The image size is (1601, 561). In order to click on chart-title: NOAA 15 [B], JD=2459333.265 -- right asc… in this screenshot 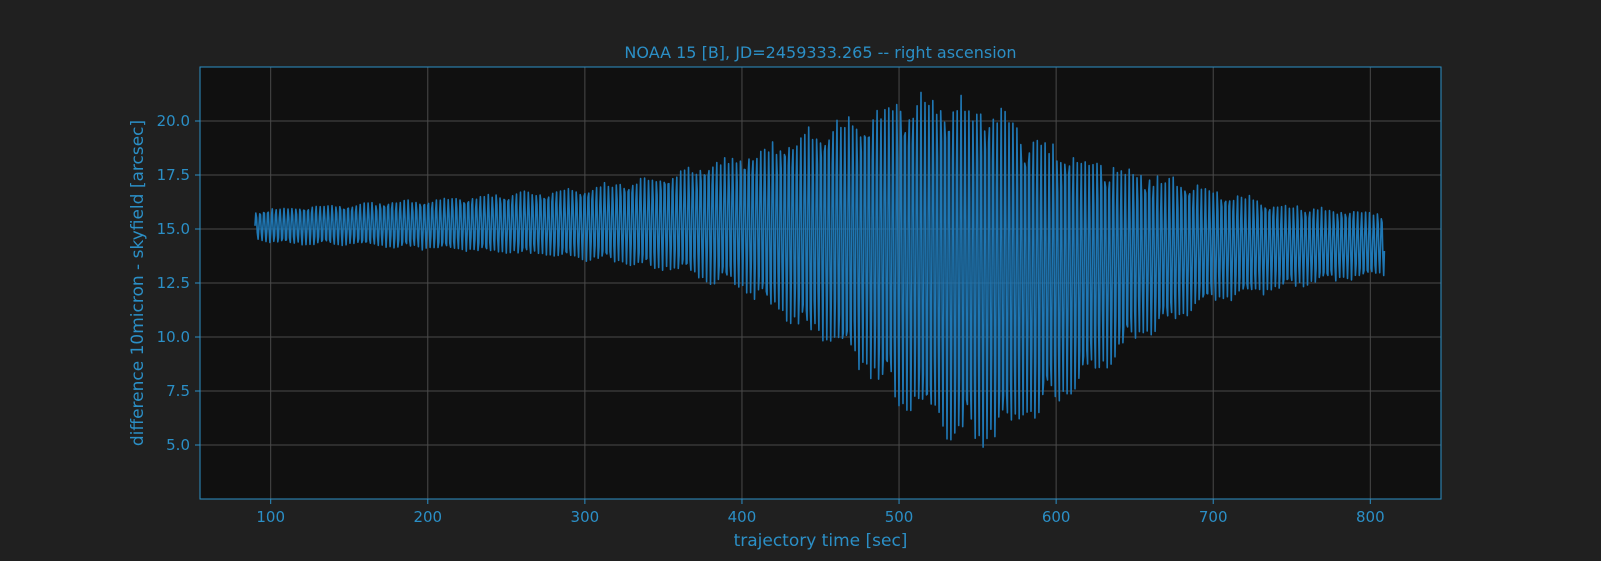, I will do `click(820, 52)`.